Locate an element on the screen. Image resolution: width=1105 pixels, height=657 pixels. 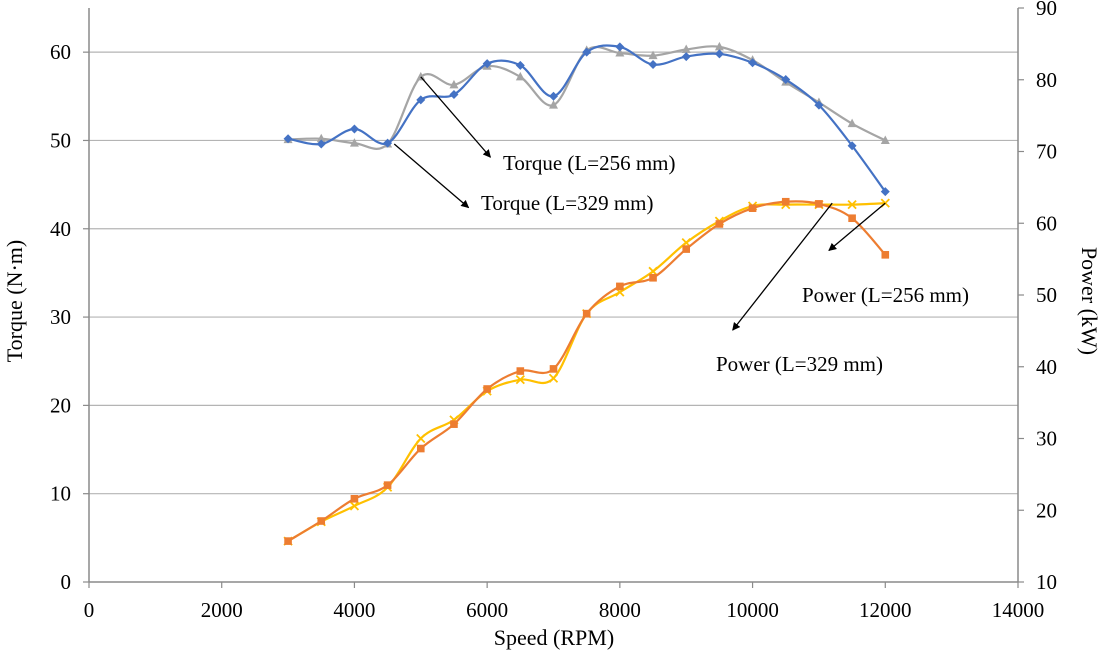
series-torque-l-256-mm is located at coordinates (586, 95).